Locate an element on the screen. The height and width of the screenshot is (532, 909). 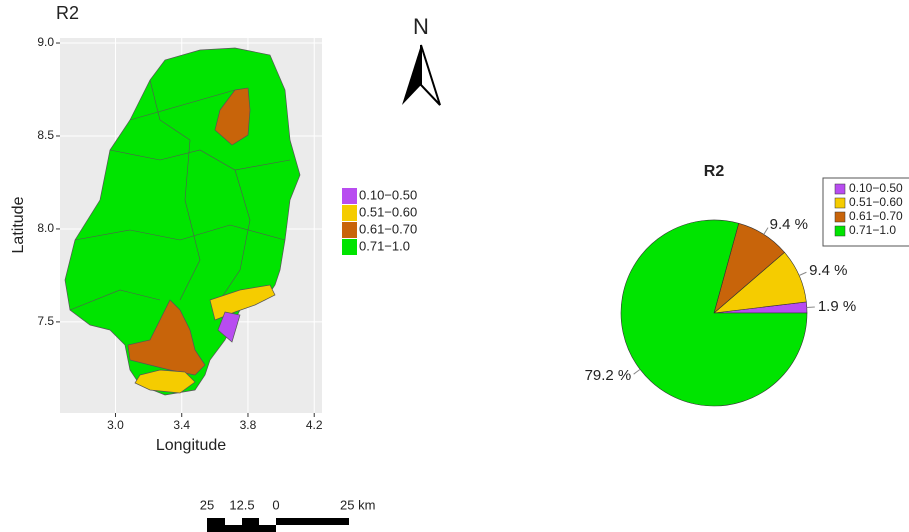
map-title: R2 is located at coordinates (67, 13).